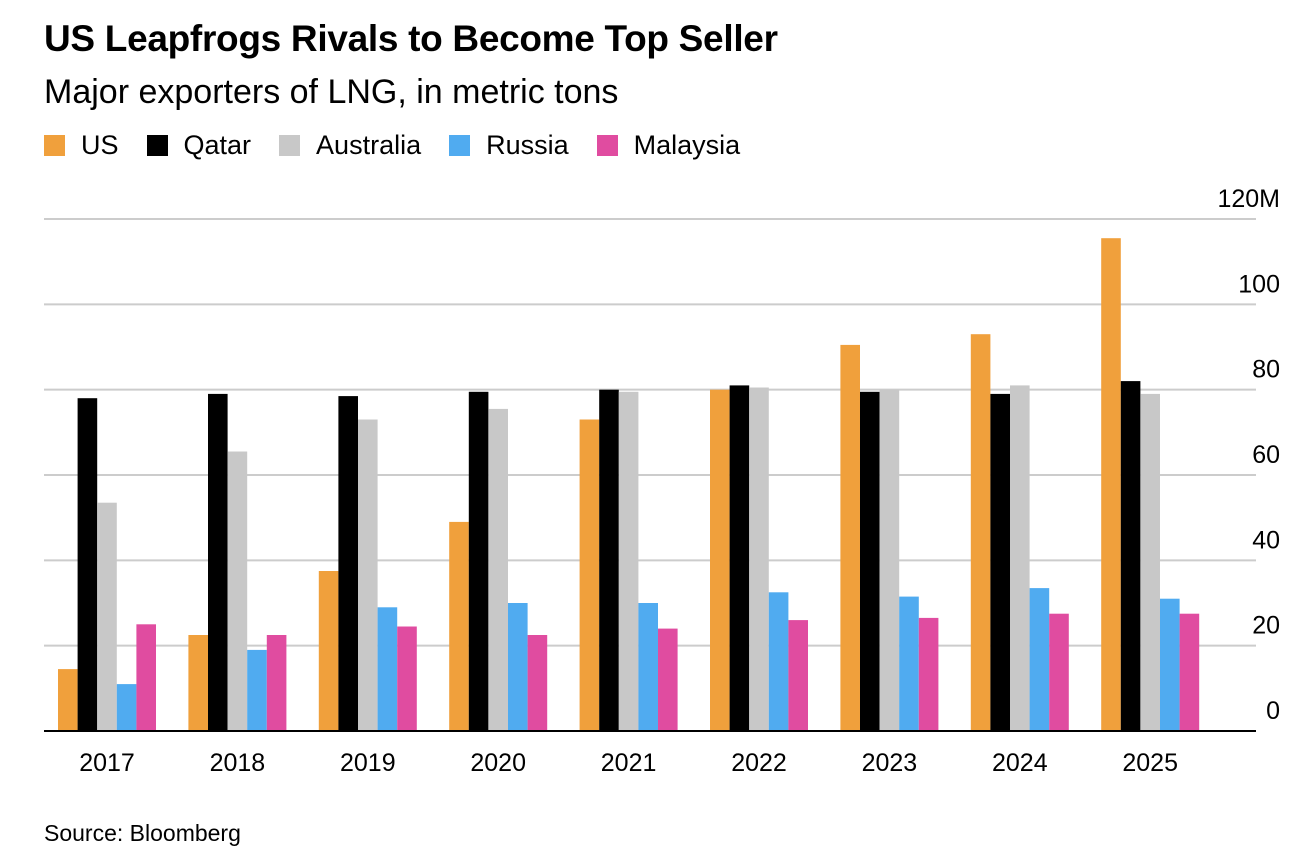 This screenshot has width=1316, height=868. I want to click on bar-malaysia-2022, so click(798, 675).